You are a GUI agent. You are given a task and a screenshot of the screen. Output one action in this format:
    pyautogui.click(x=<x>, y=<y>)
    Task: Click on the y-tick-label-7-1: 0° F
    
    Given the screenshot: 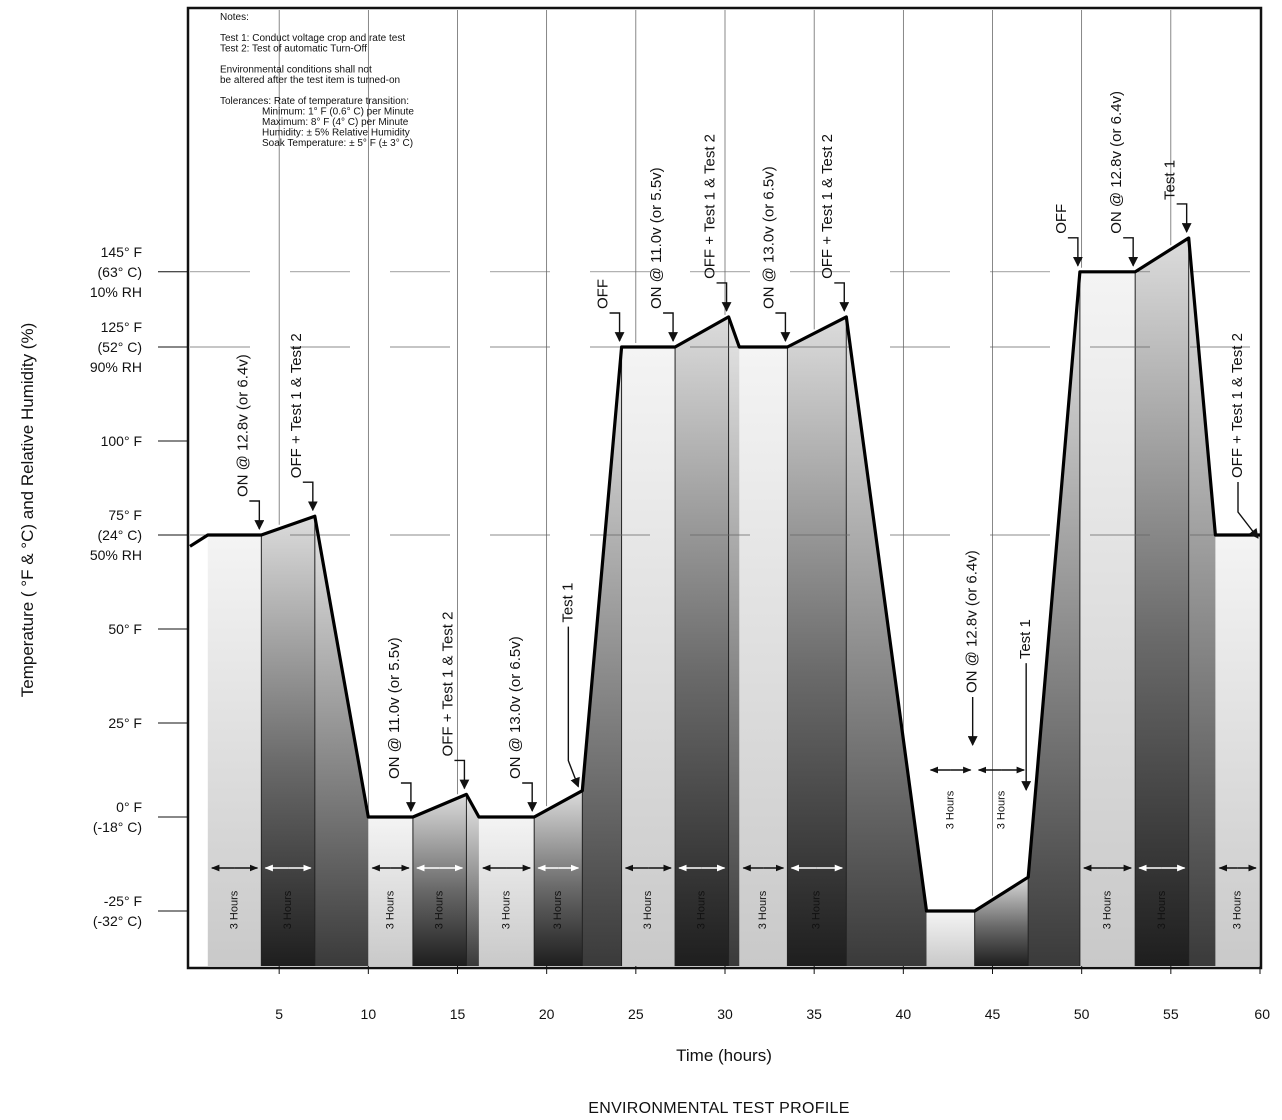 What is the action you would take?
    pyautogui.click(x=129, y=807)
    